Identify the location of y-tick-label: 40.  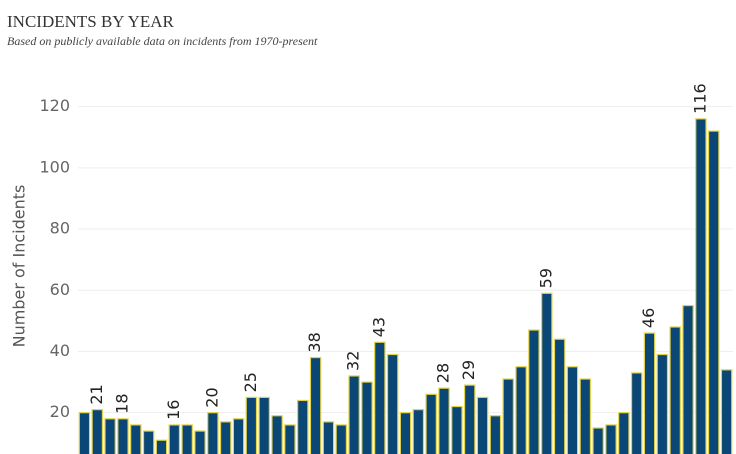
(60, 350).